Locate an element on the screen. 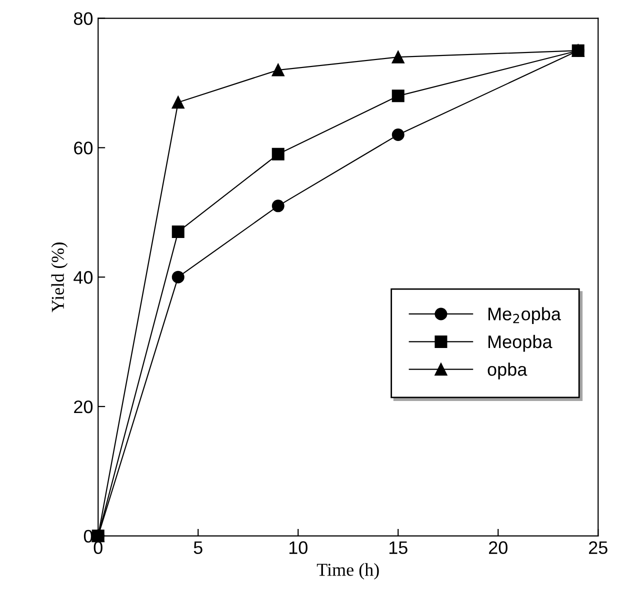 Image resolution: width=625 pixels, height=609 pixels. legend-label: Me$_{2}$opba is located at coordinates (524, 315).